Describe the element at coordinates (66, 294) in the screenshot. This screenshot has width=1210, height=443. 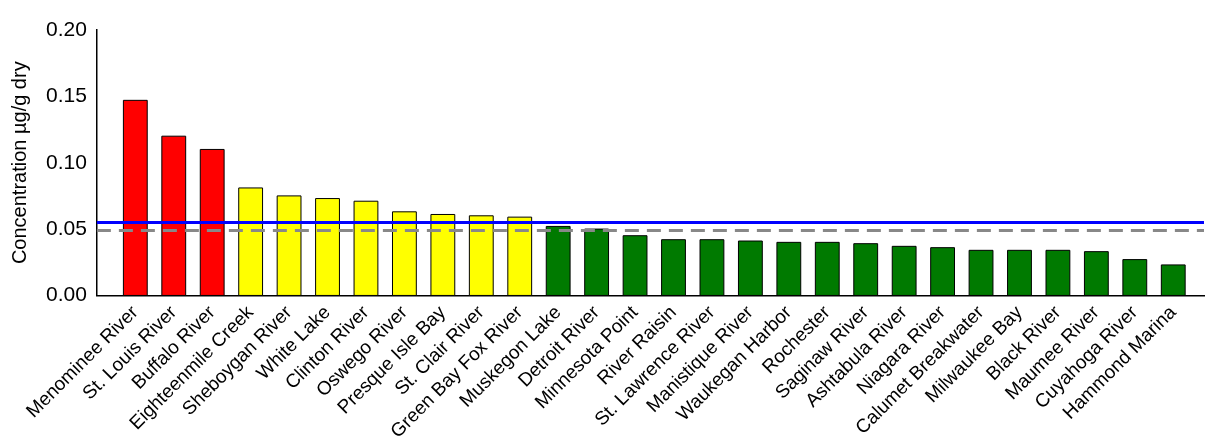
I see `y-tick-label: 0.00` at that location.